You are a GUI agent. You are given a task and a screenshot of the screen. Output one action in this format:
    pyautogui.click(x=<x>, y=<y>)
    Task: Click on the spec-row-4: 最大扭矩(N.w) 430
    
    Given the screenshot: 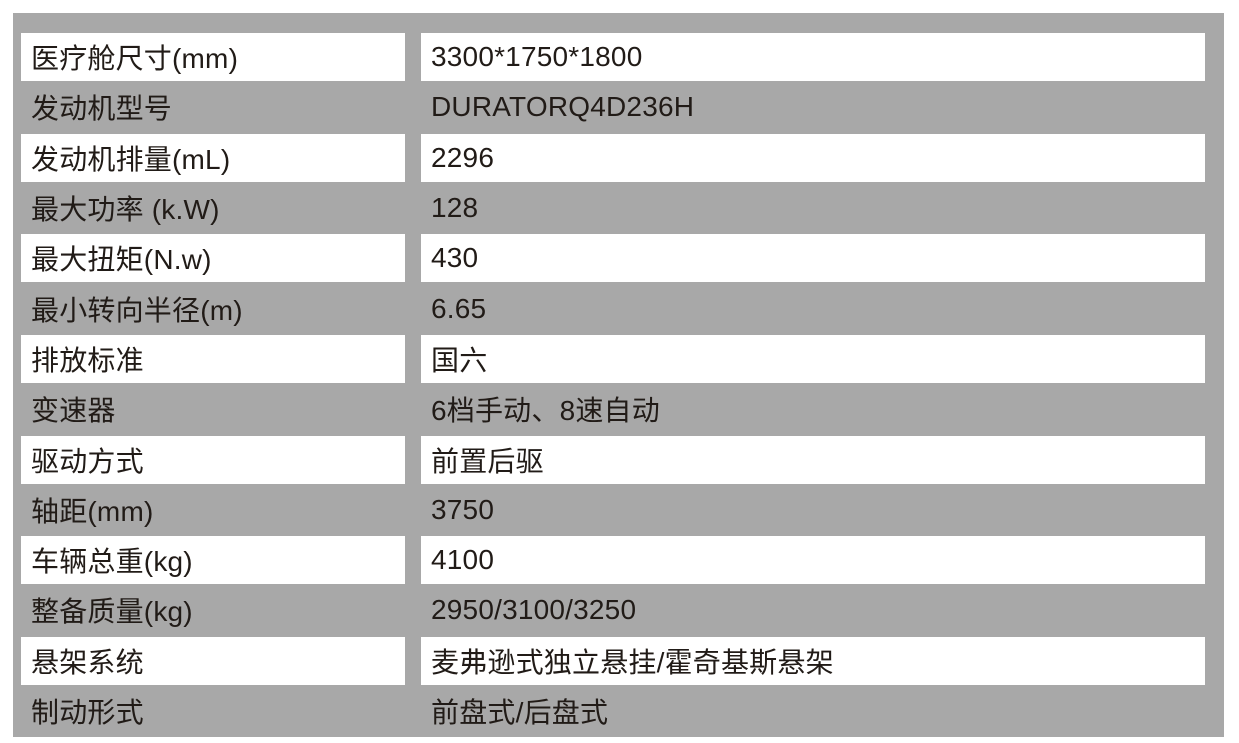 What is the action you would take?
    pyautogui.click(x=618, y=258)
    